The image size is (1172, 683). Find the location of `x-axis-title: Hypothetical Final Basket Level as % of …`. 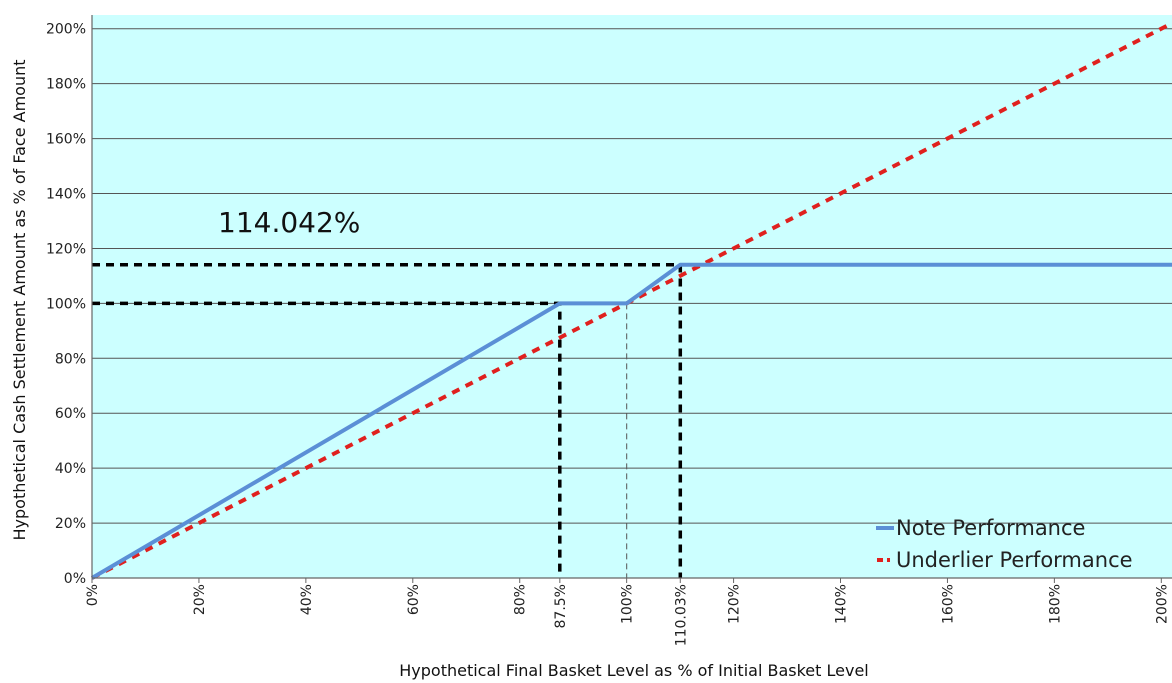

x-axis-title: Hypothetical Final Basket Level as % of … is located at coordinates (633, 670).